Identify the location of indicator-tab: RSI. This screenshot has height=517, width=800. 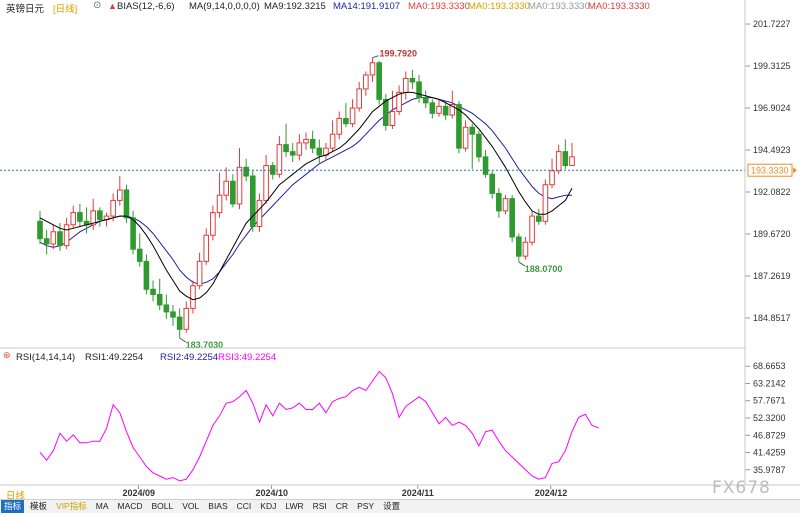
(319, 506).